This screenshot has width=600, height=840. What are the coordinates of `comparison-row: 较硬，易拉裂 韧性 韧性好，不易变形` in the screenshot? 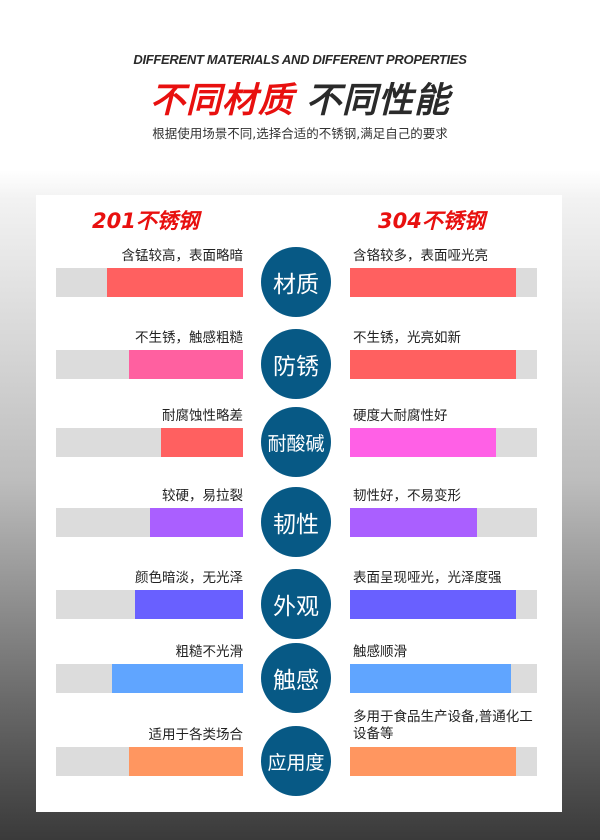 It's located at (300, 527).